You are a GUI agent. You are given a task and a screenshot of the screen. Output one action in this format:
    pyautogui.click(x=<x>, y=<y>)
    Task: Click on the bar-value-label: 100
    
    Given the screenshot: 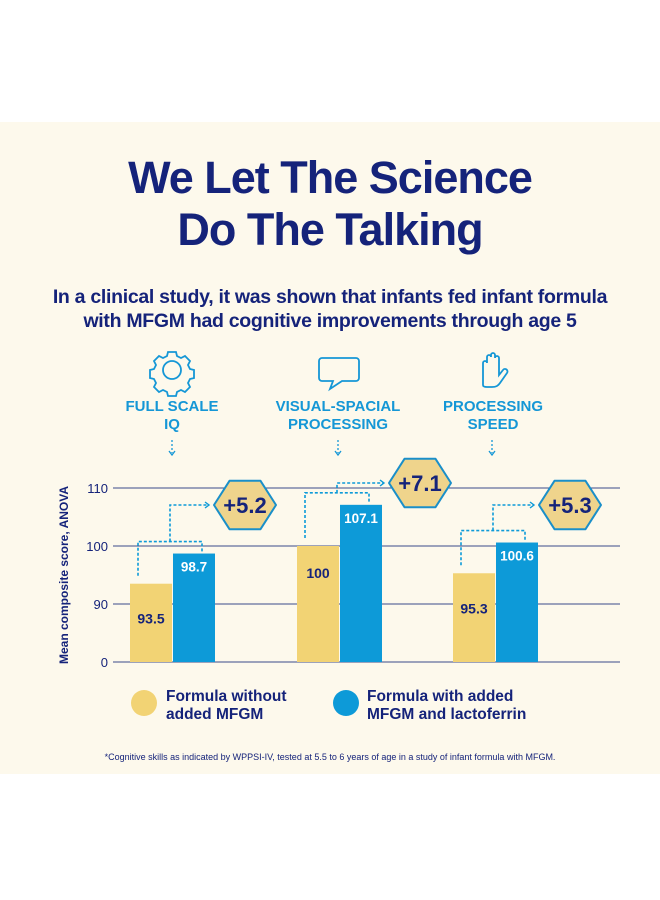 What is the action you would take?
    pyautogui.click(x=318, y=573)
    